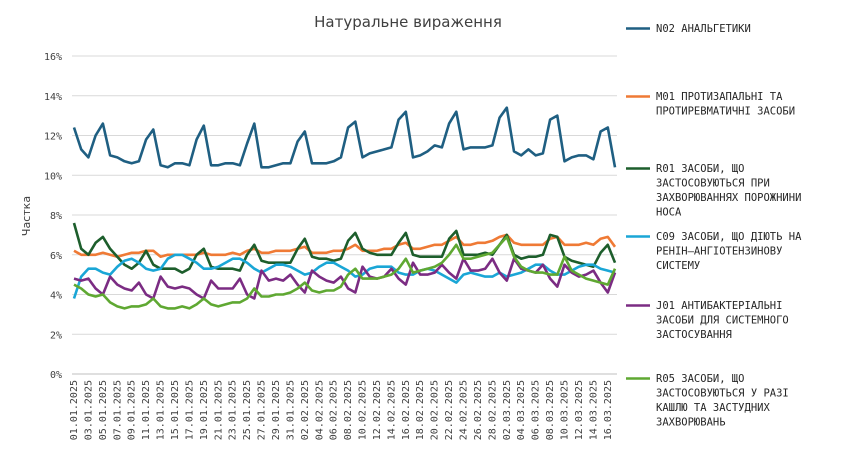  I want to click on x-tick-label: 12.02.2025, so click(377, 410).